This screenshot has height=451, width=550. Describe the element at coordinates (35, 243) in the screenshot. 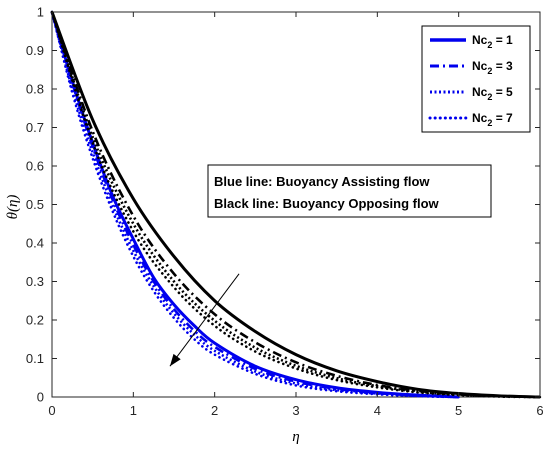

I see `y-tick-label: 0.4` at that location.